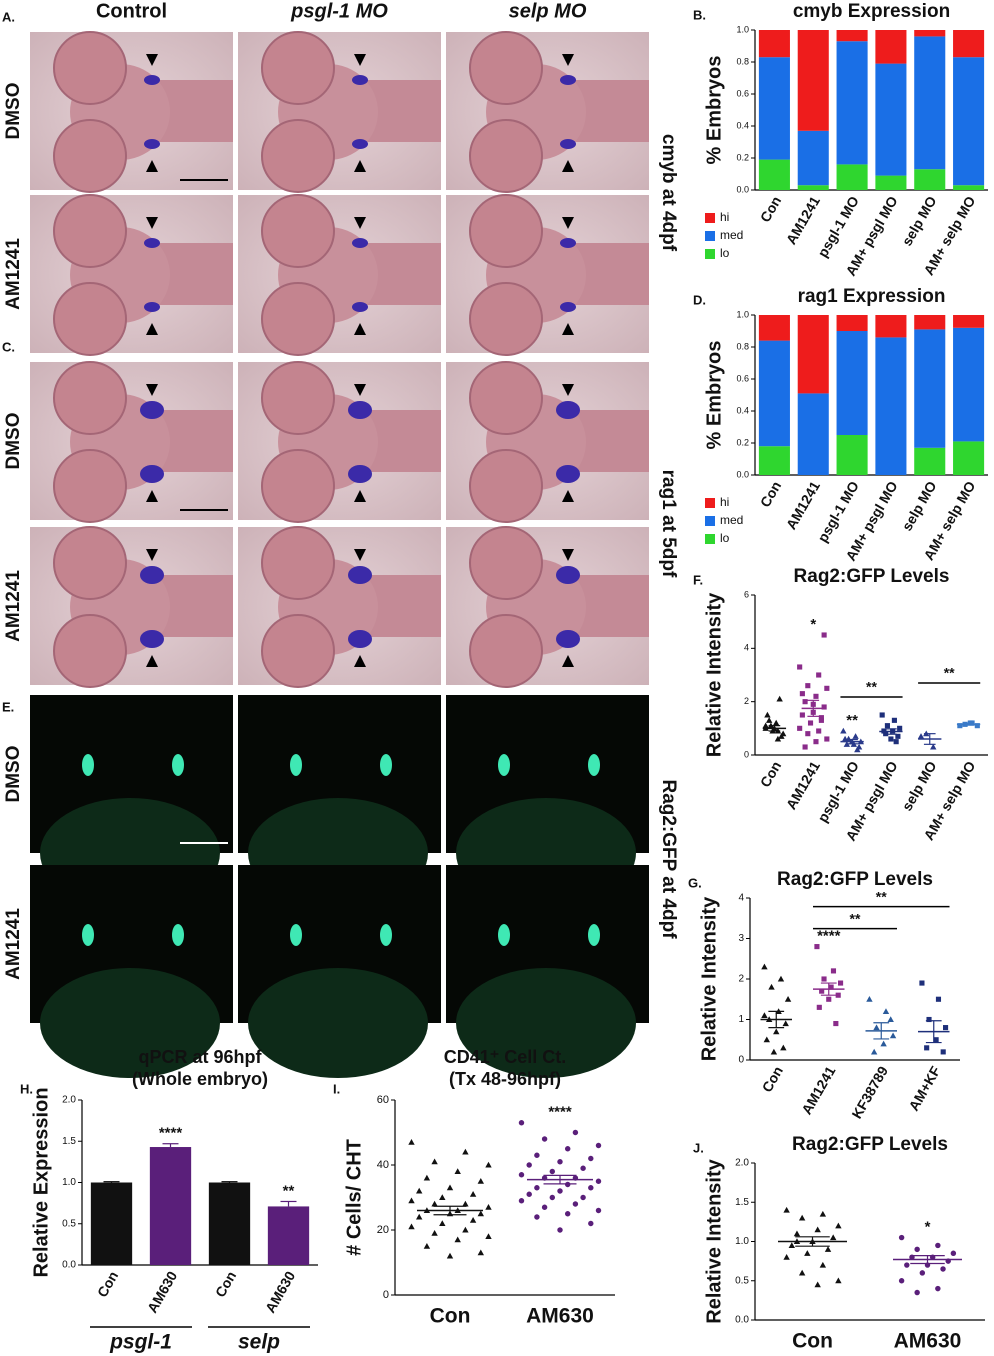 The image size is (994, 1356). What do you see at coordinates (699, 14) in the screenshot?
I see `panel-label: B.` at bounding box center [699, 14].